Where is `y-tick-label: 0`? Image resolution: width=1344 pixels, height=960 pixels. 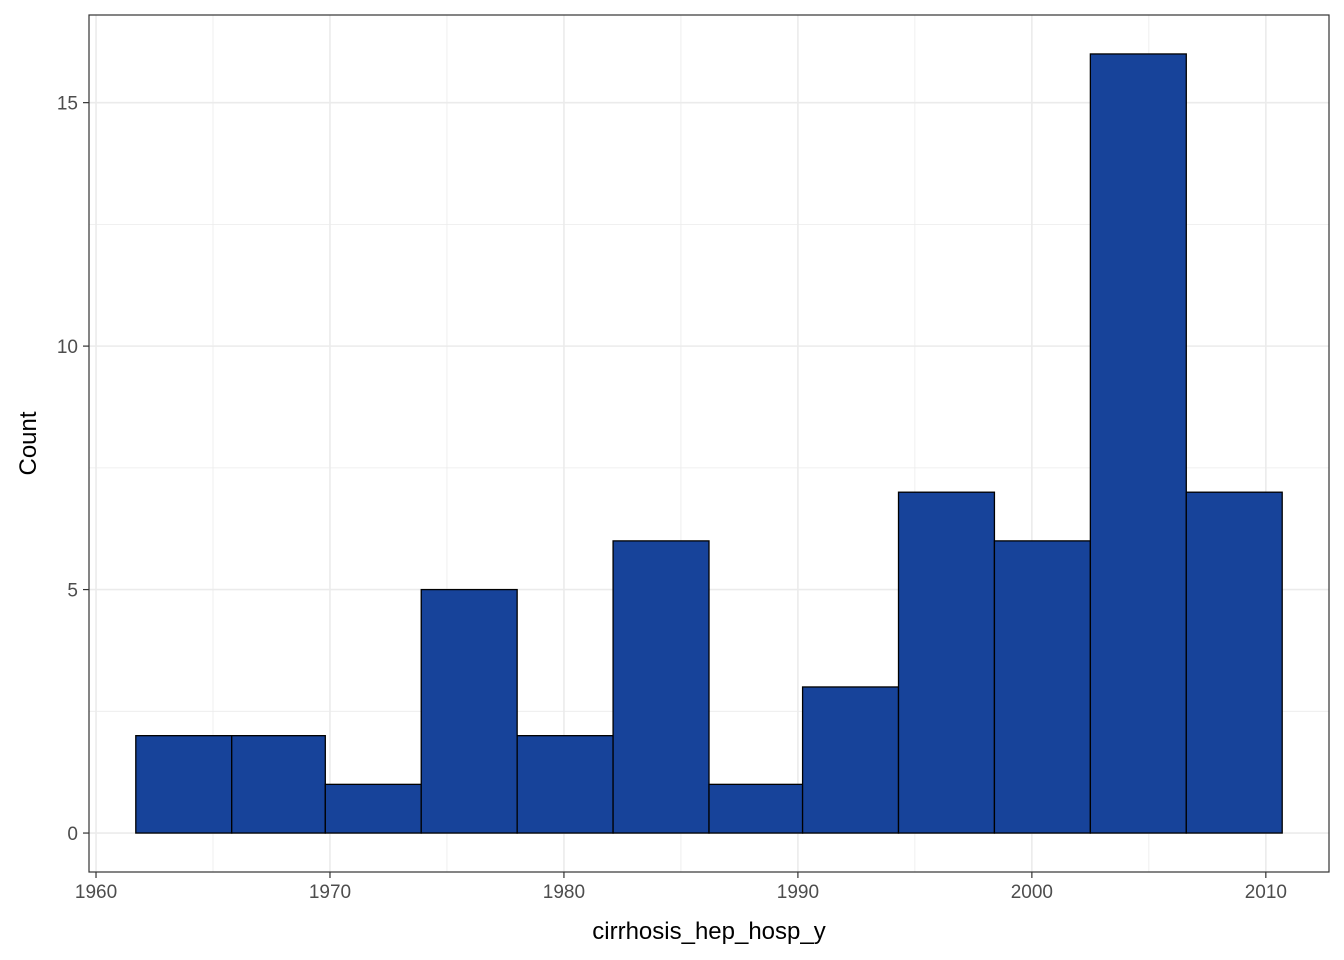 y-tick-label: 0 is located at coordinates (72, 834).